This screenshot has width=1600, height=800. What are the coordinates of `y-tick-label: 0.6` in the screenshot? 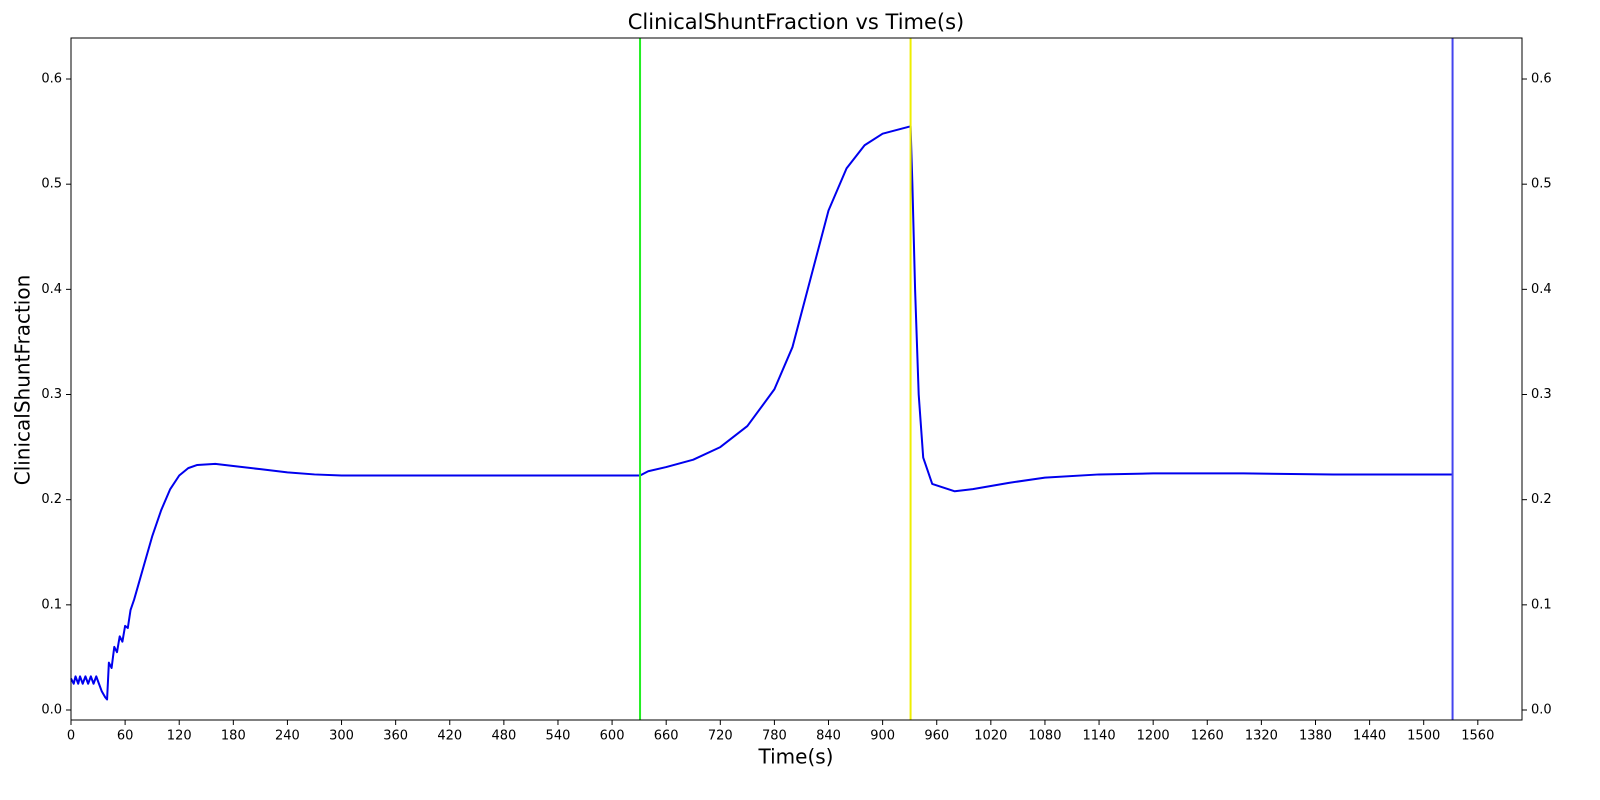 It's located at (51, 79).